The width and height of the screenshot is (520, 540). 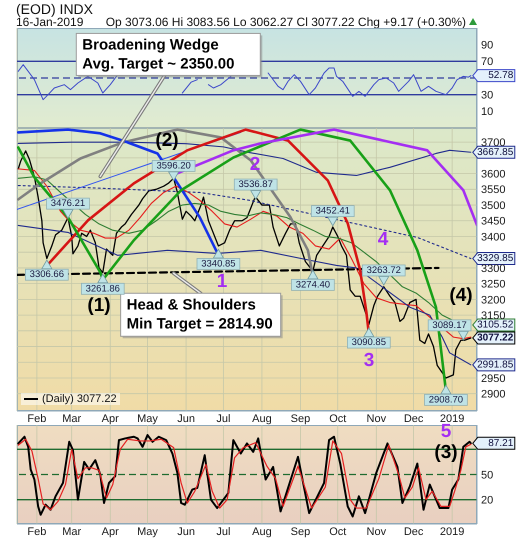 I want to click on y-tick-label: 3300, so click(x=493, y=268).